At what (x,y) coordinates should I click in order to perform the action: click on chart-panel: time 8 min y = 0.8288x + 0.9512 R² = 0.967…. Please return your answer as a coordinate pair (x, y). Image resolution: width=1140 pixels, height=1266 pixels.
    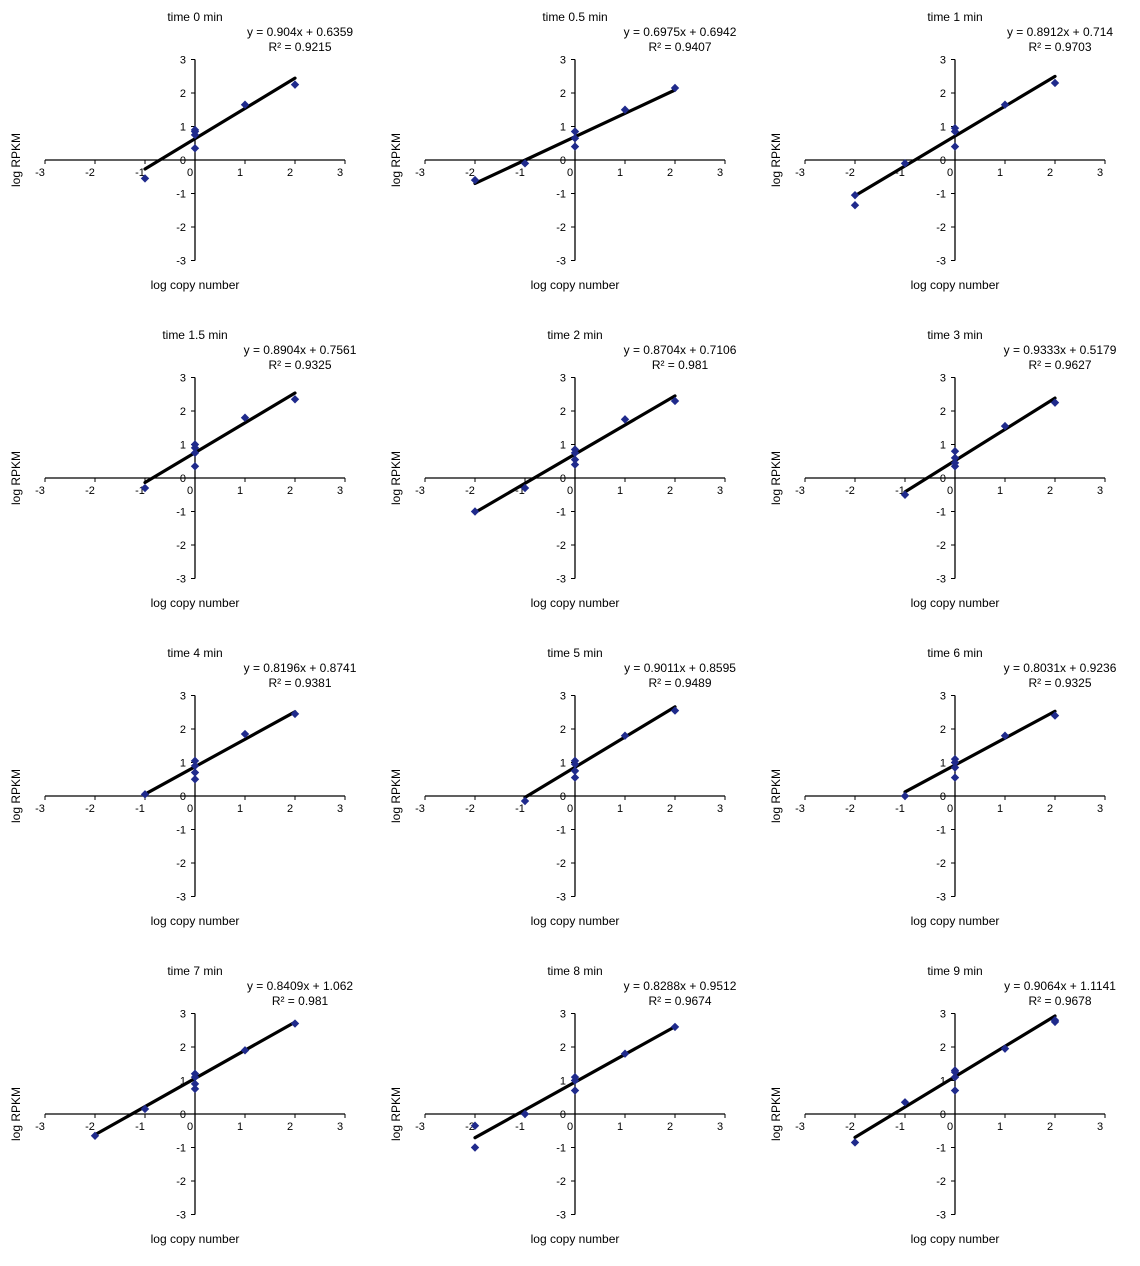
    Looking at the image, I should click on (570, 1110).